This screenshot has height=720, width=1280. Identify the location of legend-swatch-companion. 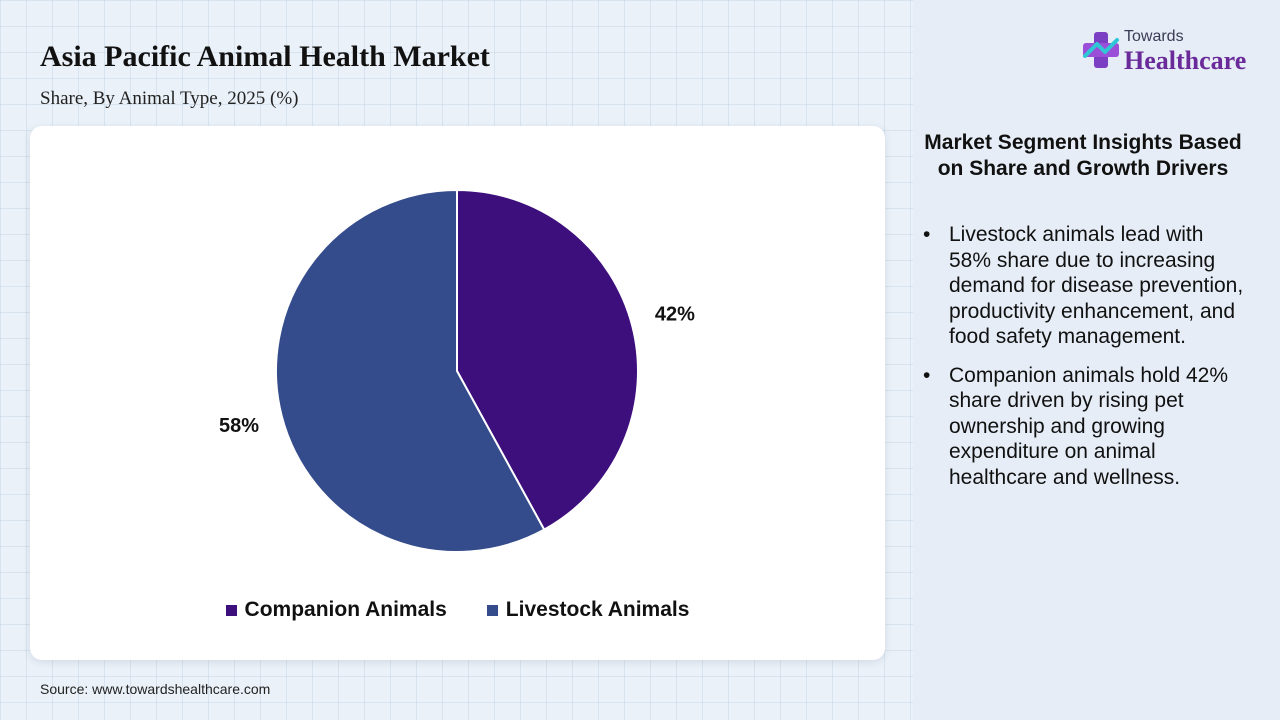
(231, 610).